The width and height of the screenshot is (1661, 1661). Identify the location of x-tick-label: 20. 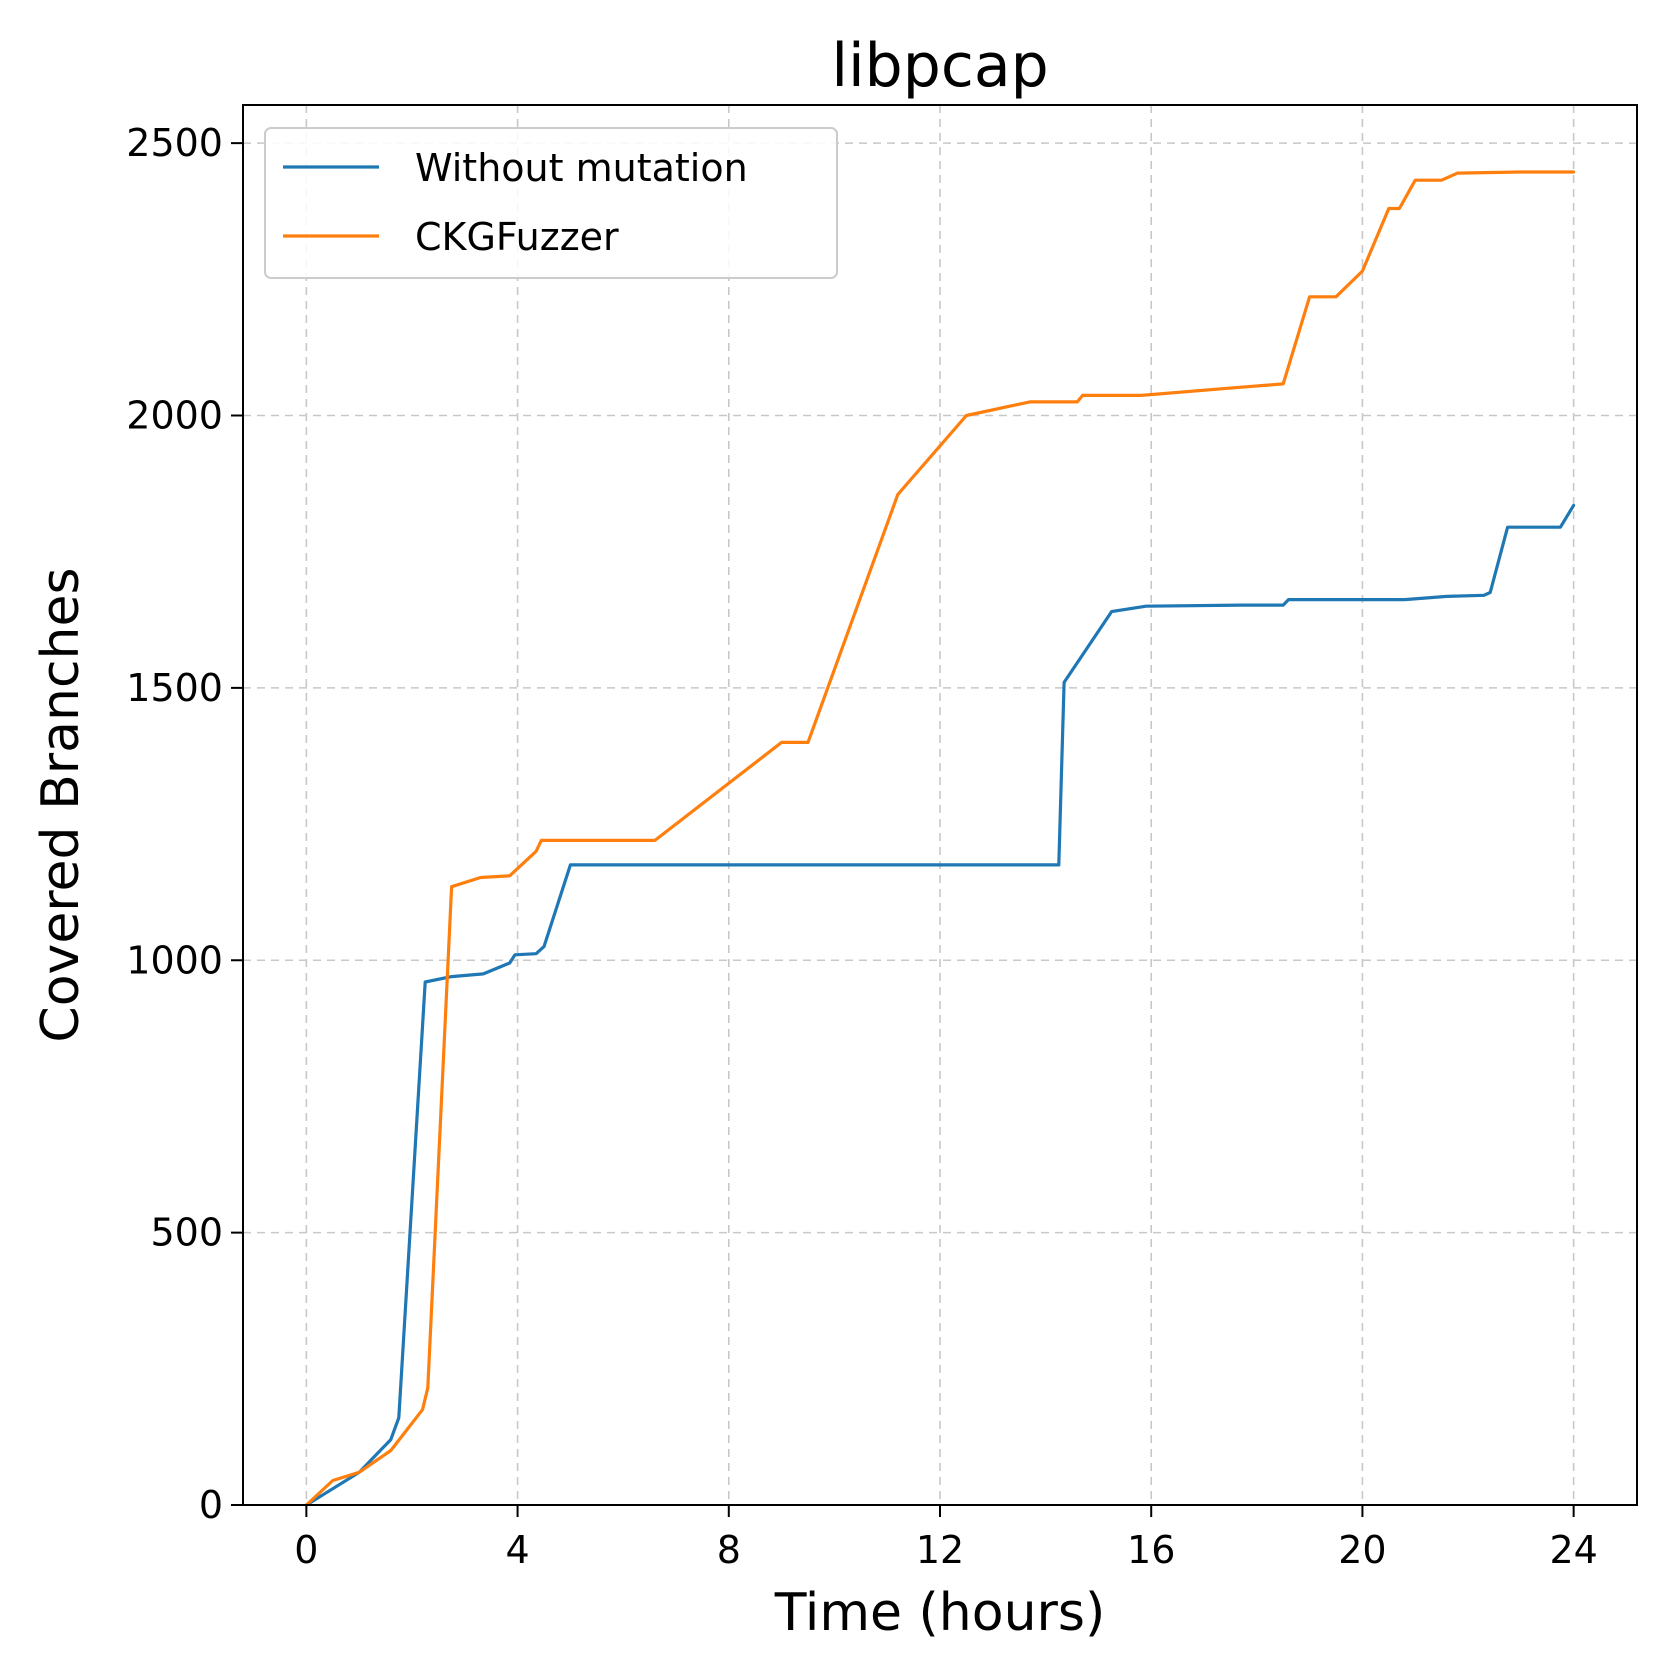
(1362, 1550).